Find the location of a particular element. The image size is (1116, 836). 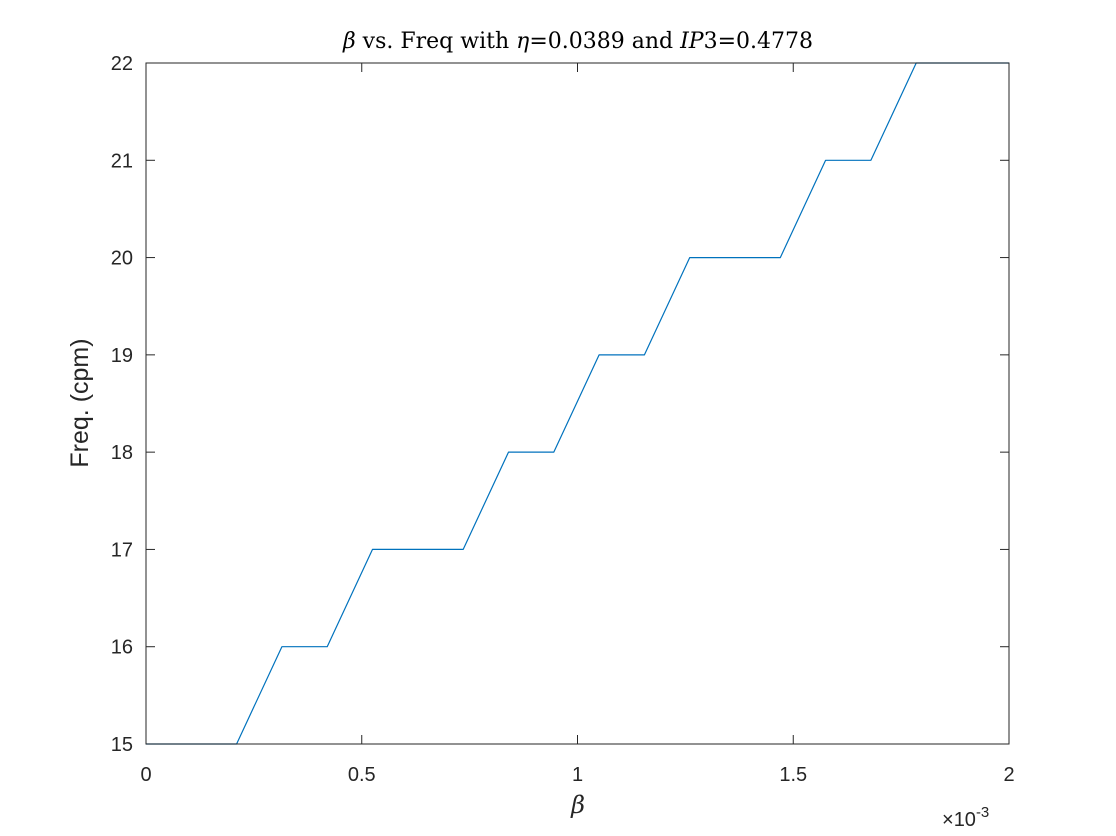

y-tick-label: 17 is located at coordinates (122, 550).